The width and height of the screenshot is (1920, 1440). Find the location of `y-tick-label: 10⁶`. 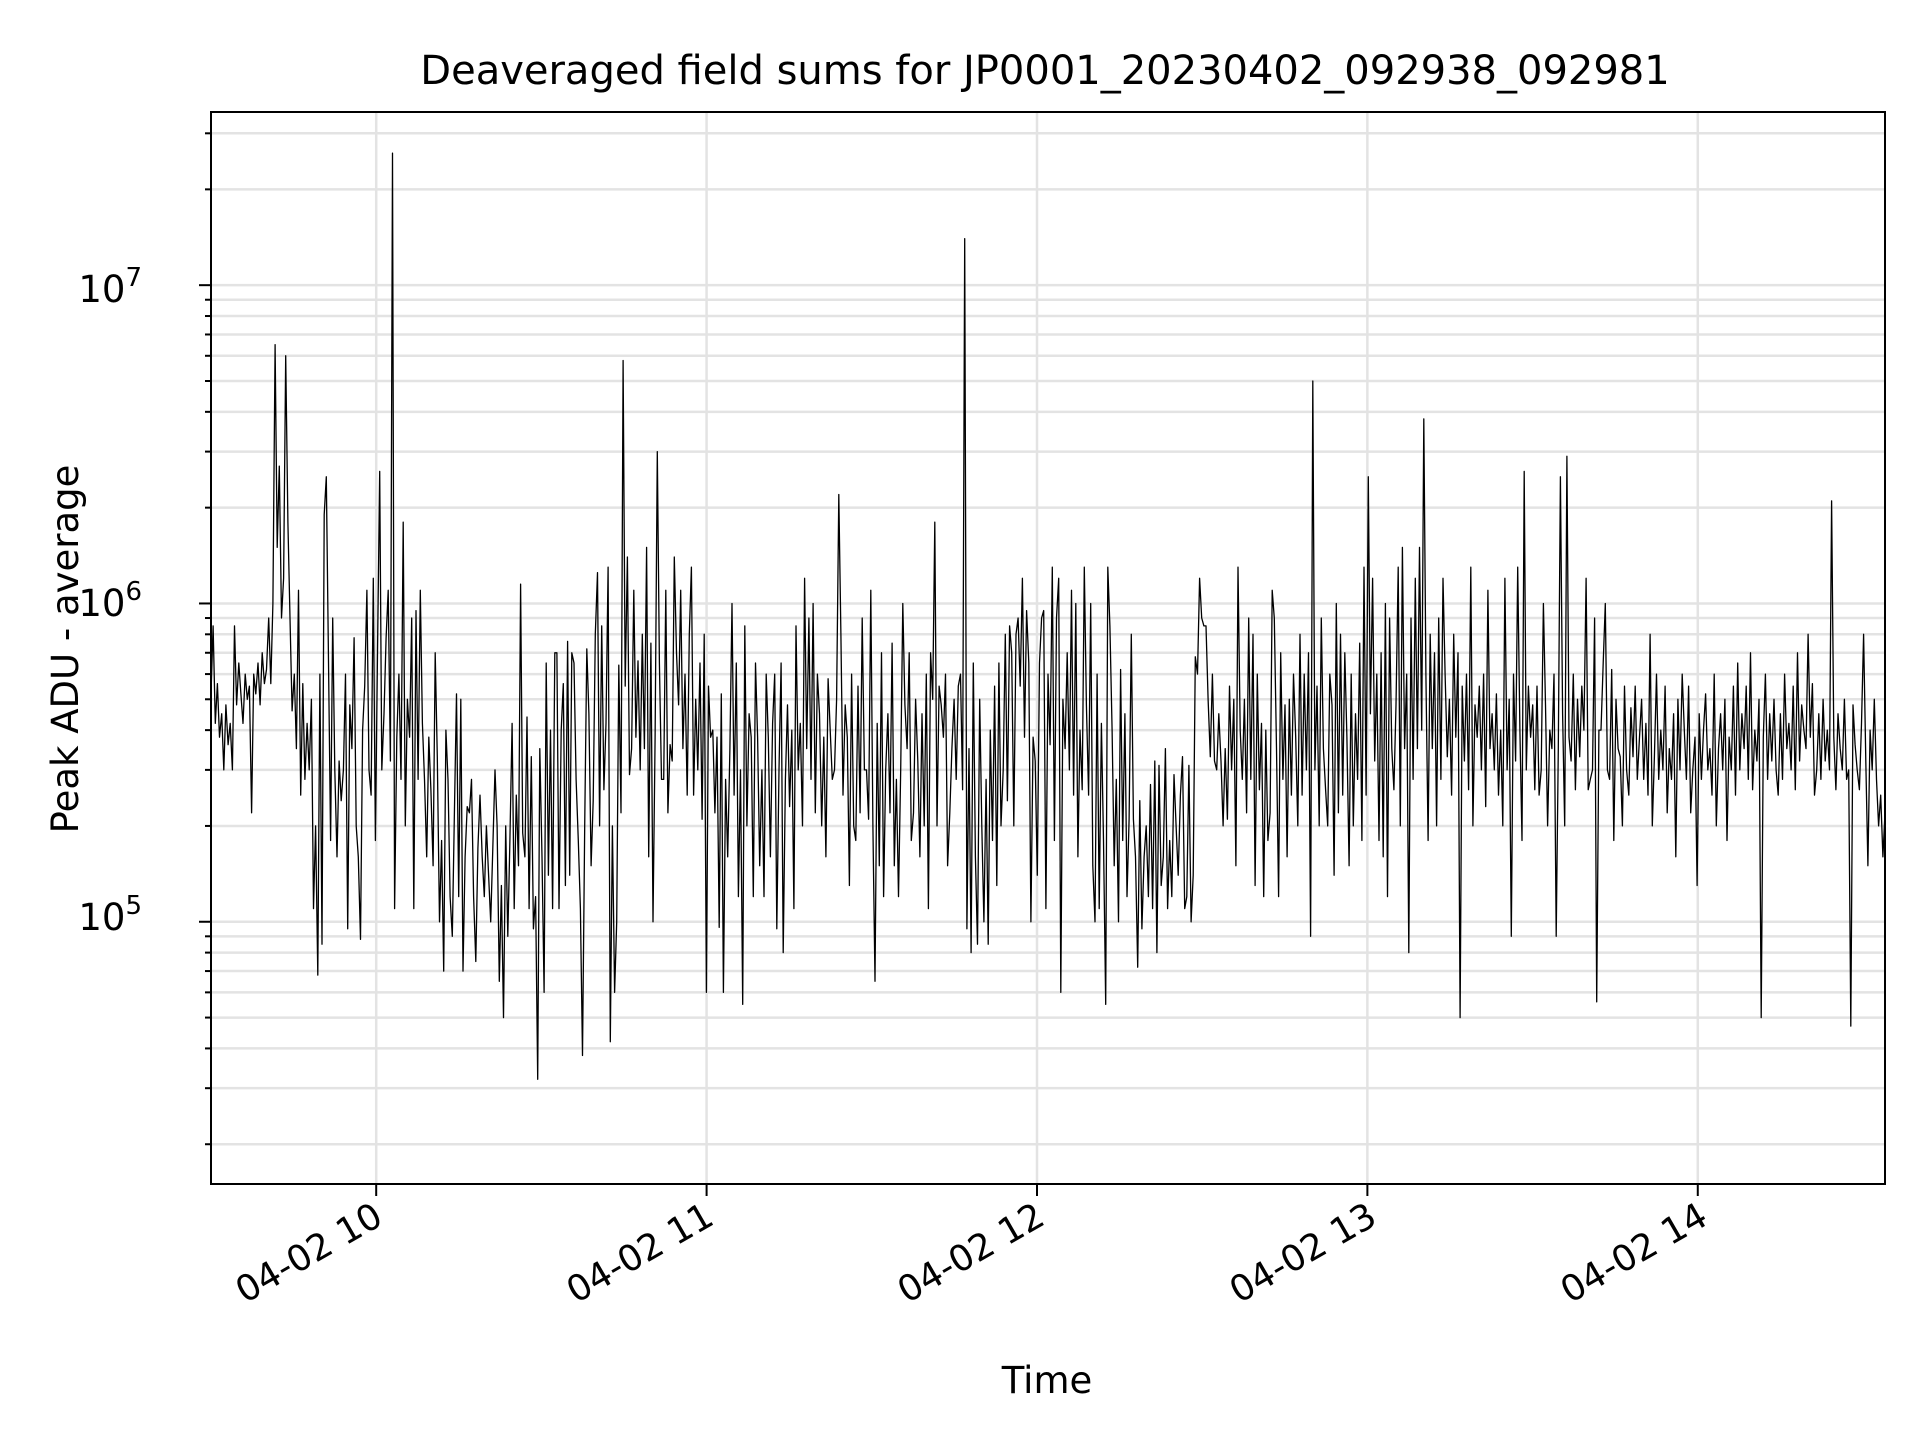

y-tick-label: 10⁶ is located at coordinates (110, 601).